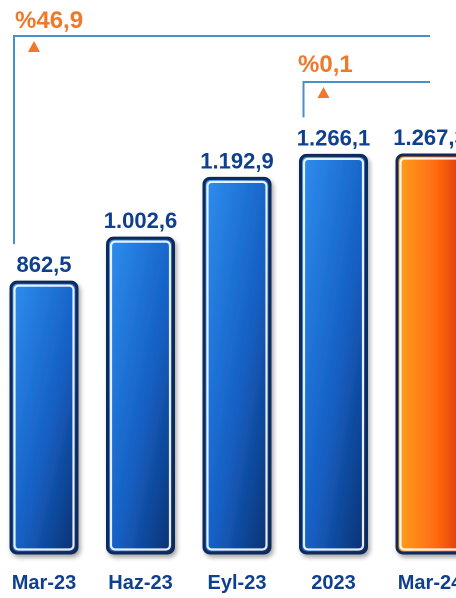  I want to click on category-label: Mar-23, so click(44, 583).